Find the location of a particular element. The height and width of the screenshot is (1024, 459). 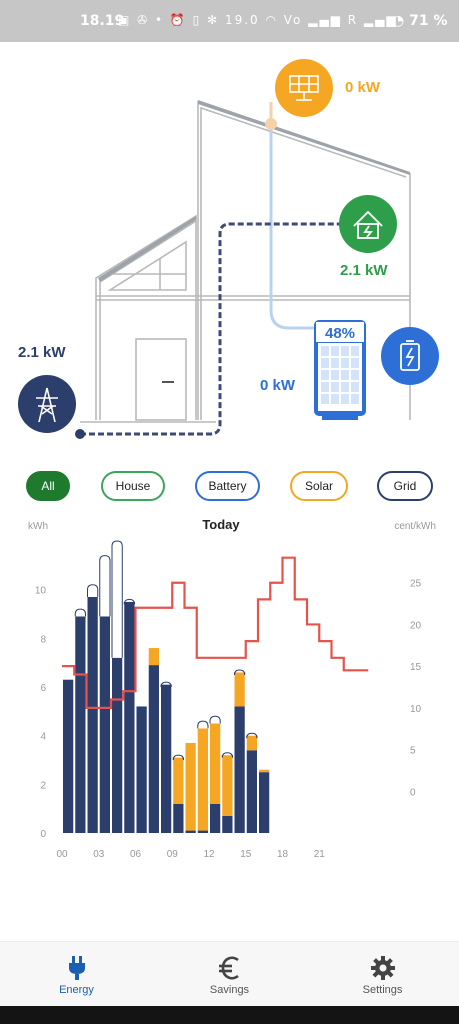

y-right-tick: 15 is located at coordinates (416, 667).